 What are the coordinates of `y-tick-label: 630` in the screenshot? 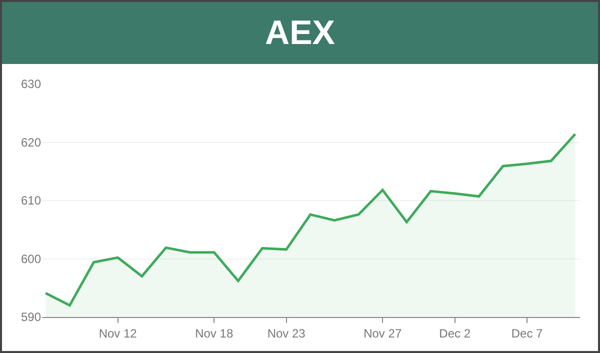 It's located at (31, 84).